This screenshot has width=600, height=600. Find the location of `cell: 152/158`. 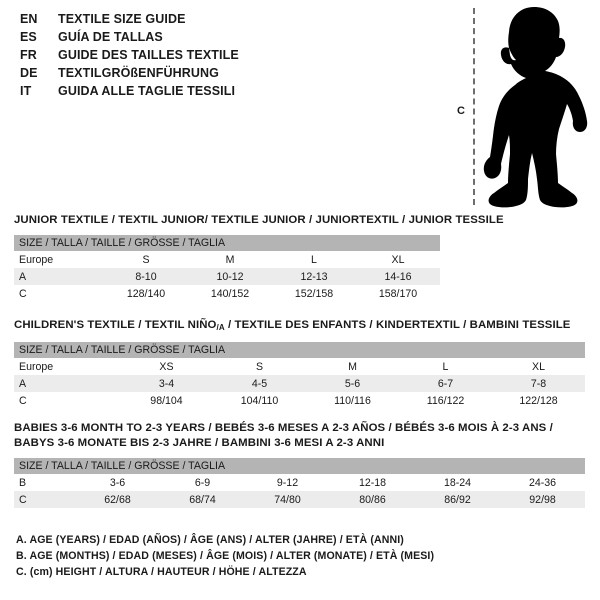

cell: 152/158 is located at coordinates (314, 293).